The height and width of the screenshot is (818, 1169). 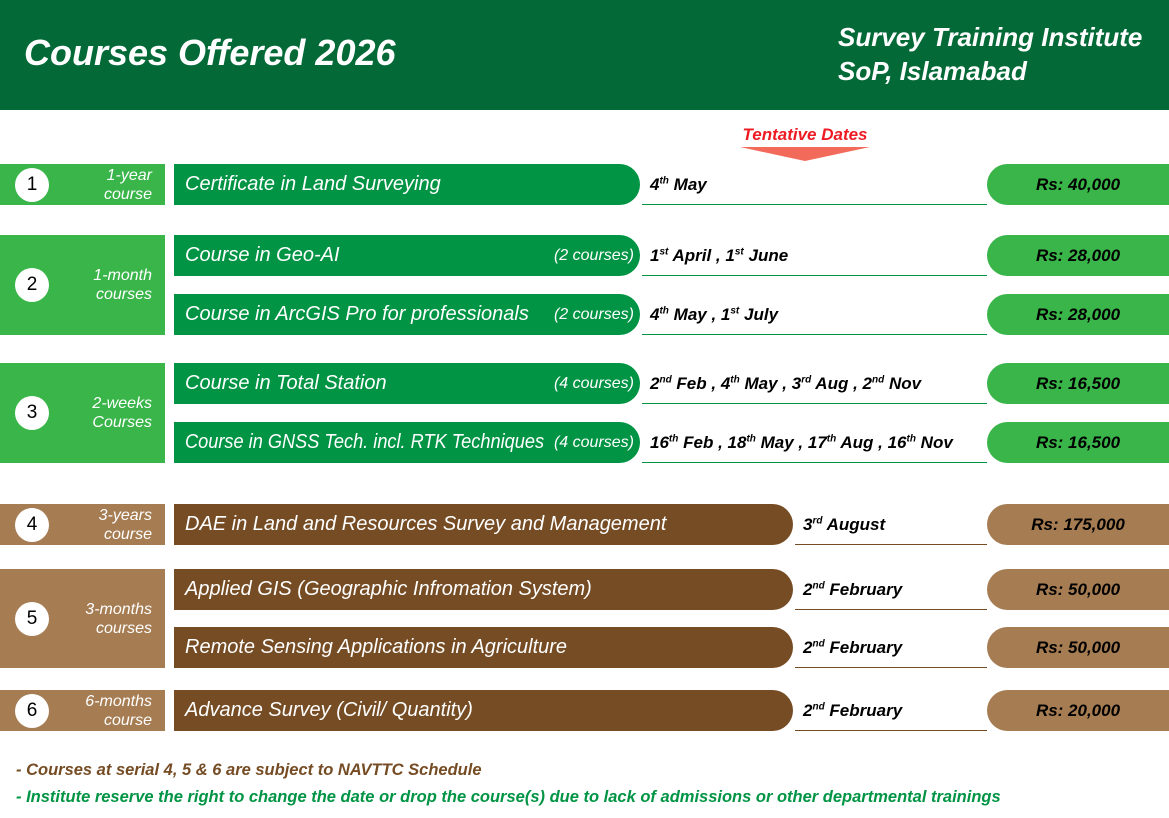 What do you see at coordinates (692, 255) in the screenshot?
I see `date-month: April` at bounding box center [692, 255].